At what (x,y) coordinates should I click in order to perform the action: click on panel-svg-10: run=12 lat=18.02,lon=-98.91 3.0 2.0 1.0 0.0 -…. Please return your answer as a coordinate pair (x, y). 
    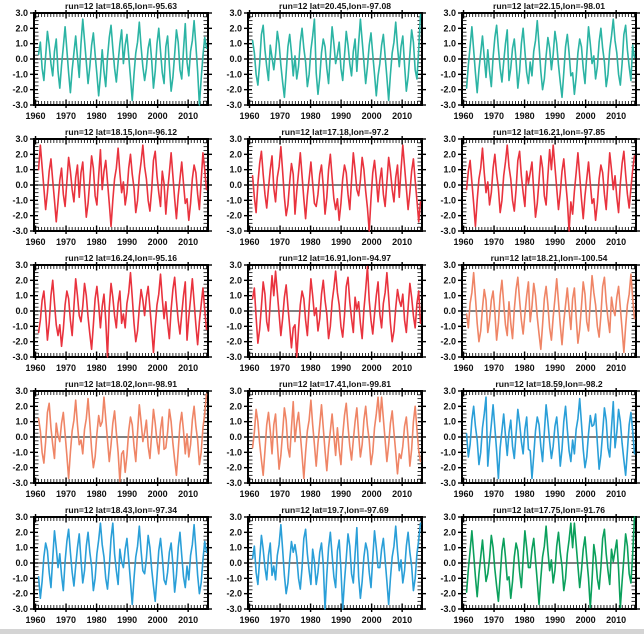
    Looking at the image, I should click on (112, 439).